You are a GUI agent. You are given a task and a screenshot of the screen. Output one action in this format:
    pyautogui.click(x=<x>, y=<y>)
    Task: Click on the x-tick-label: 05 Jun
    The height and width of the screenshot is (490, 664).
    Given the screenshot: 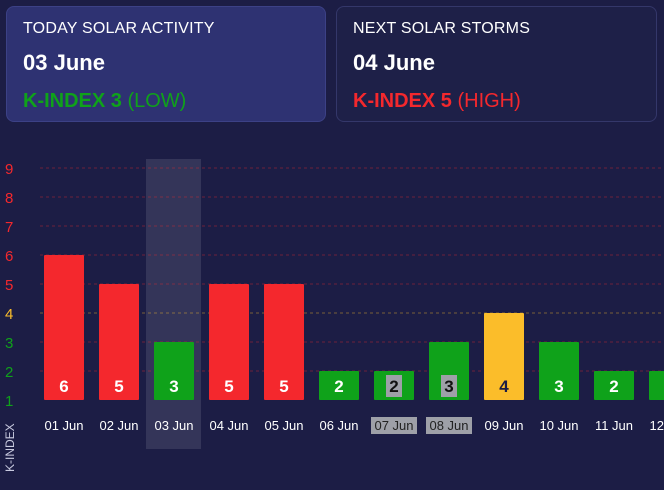 What is the action you would take?
    pyautogui.click(x=283, y=425)
    